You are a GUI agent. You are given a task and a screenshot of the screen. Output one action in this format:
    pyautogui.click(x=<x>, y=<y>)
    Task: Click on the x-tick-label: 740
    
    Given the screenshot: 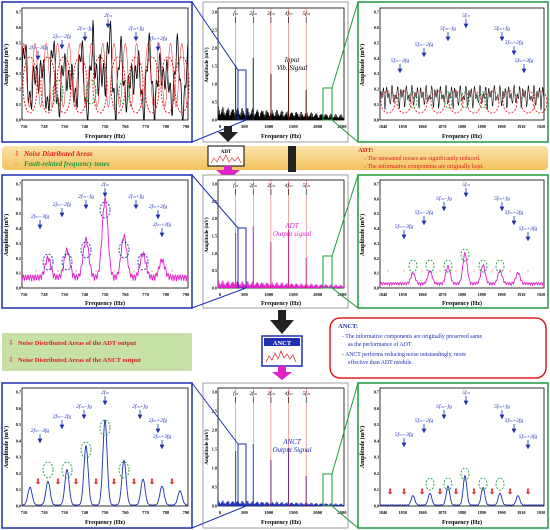 What is the action you would take?
    pyautogui.click(x=85, y=126)
    